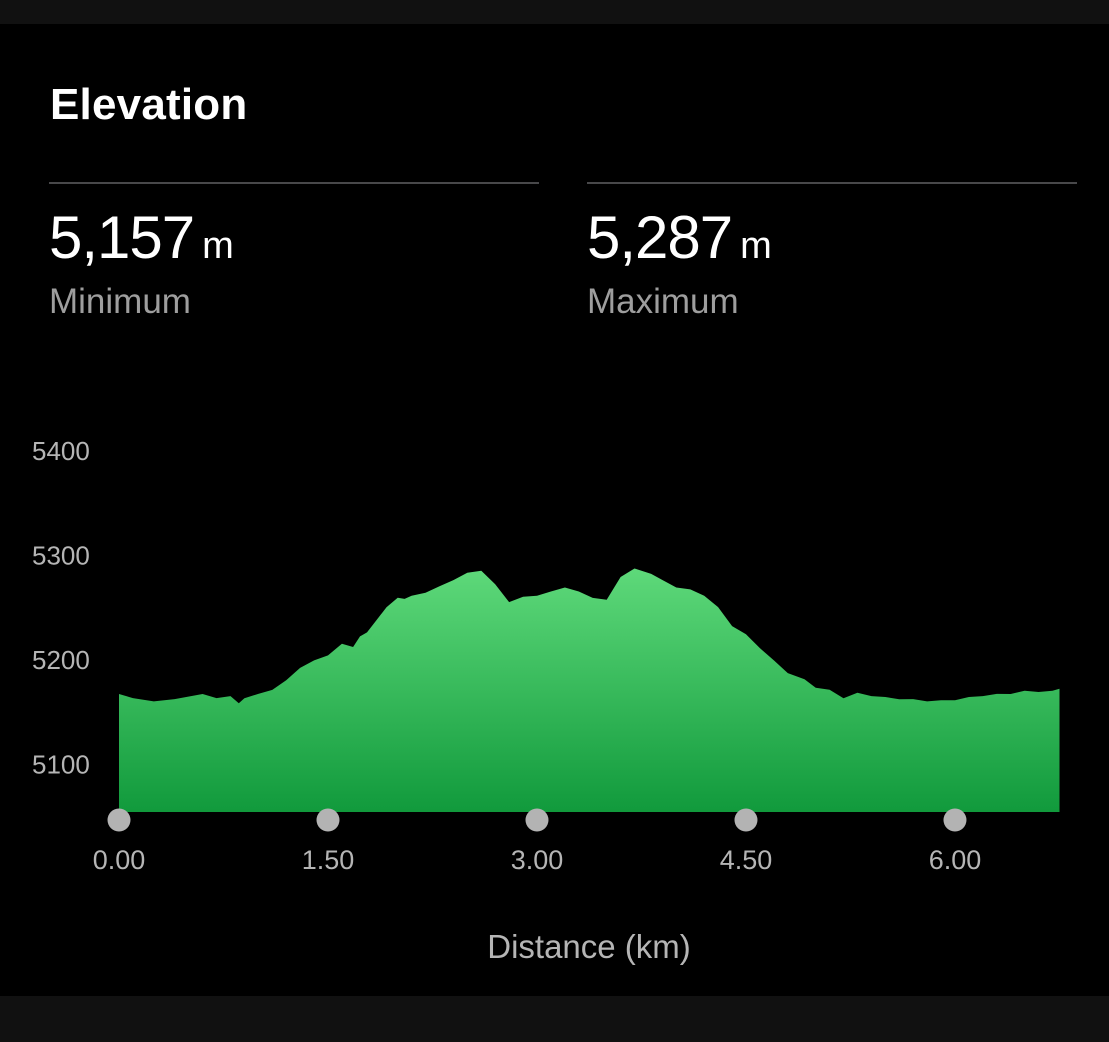 The image size is (1109, 1042). Describe the element at coordinates (61, 765) in the screenshot. I see `y-tick-label: 5100` at that location.